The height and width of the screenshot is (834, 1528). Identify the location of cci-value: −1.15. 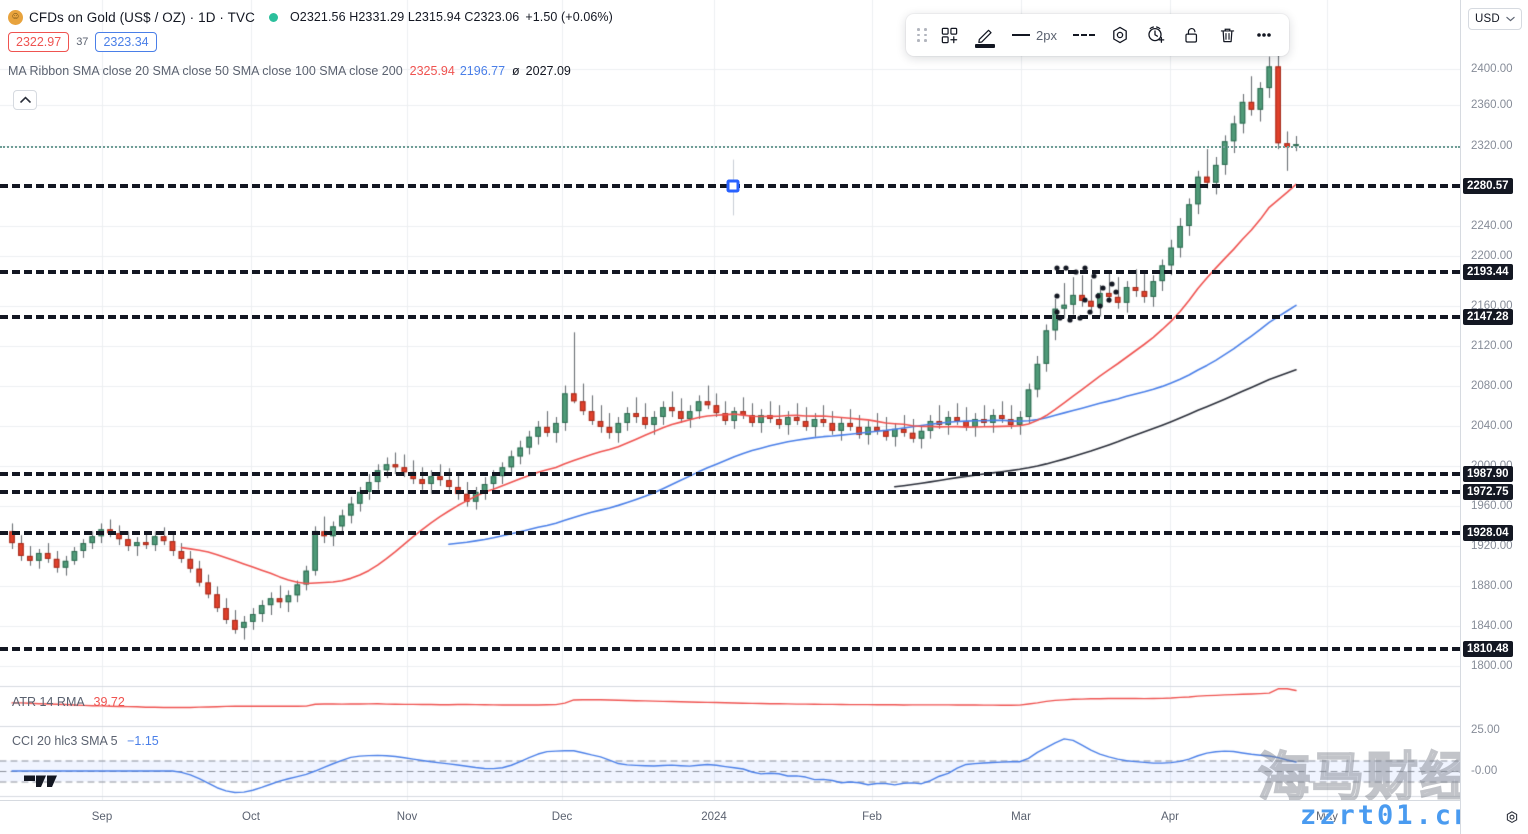
(143, 741).